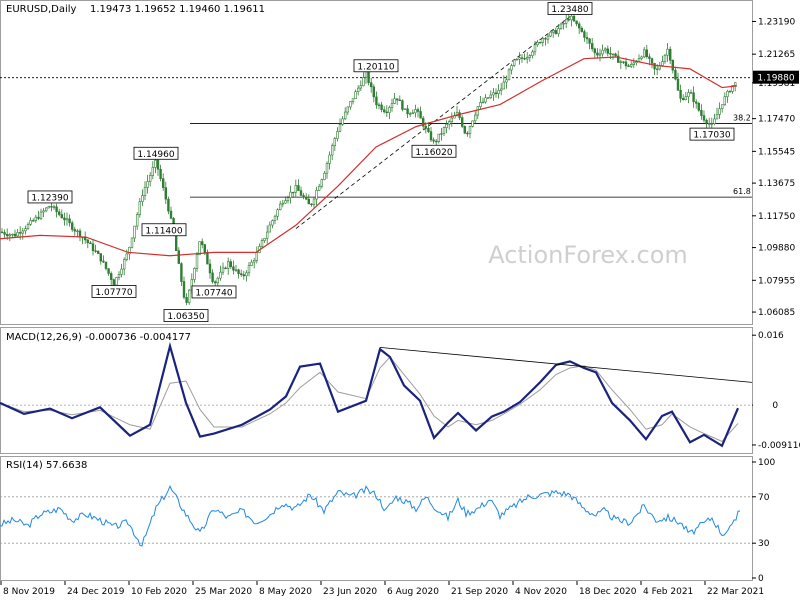 This screenshot has height=604, width=800. What do you see at coordinates (776, 313) in the screenshot?
I see `price-ytick-label: 1.06085` at bounding box center [776, 313].